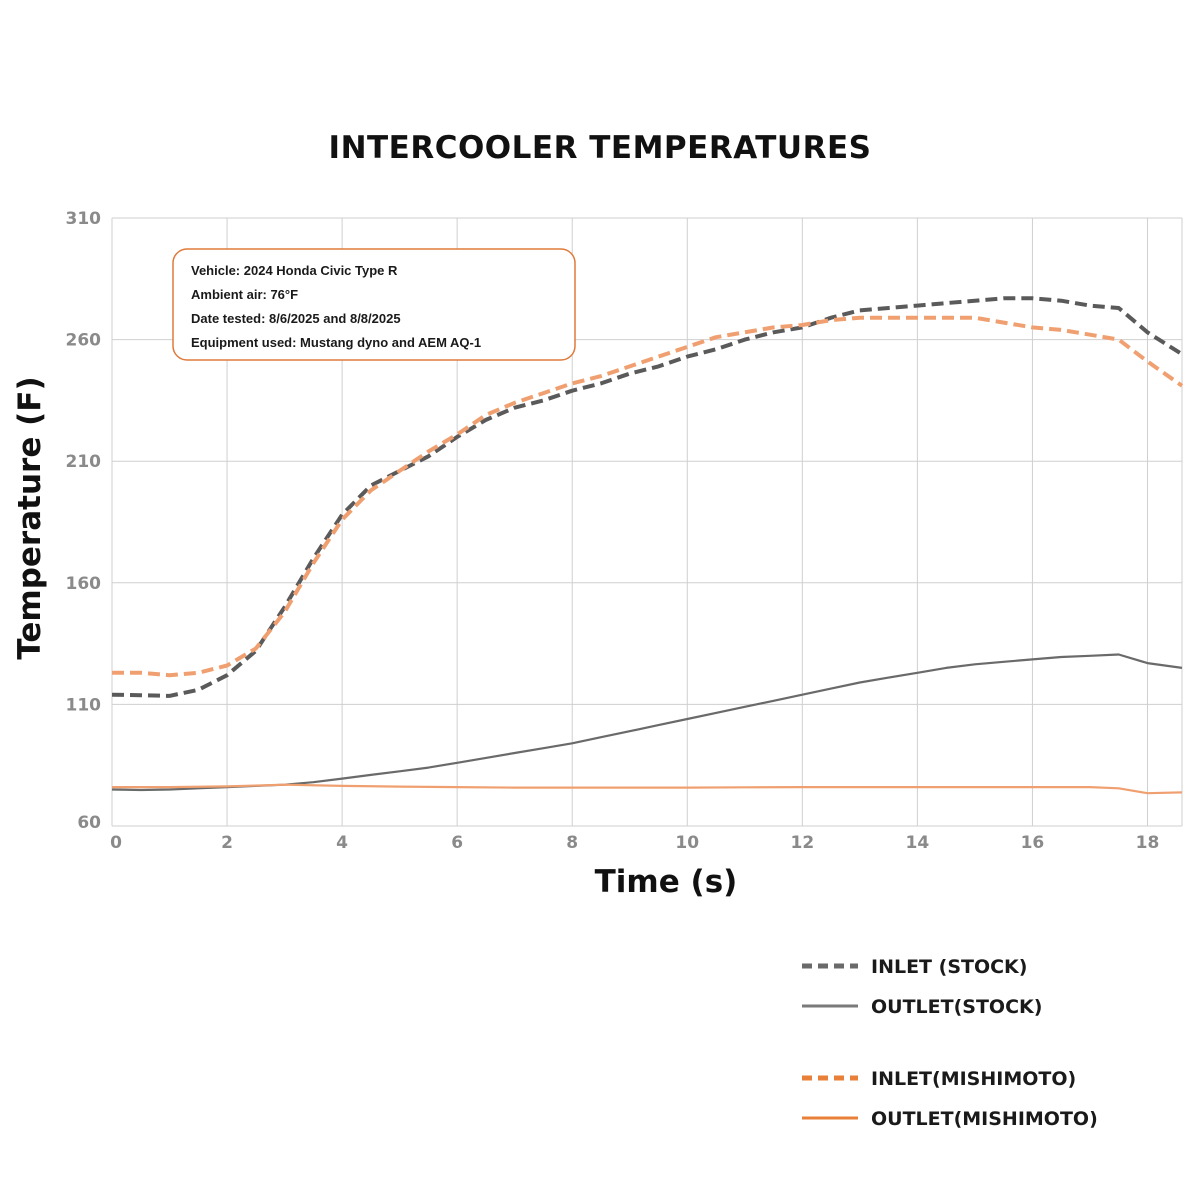 The height and width of the screenshot is (1200, 1200). What do you see at coordinates (647, 789) in the screenshot?
I see `series-line-outlet-mishimoto` at bounding box center [647, 789].